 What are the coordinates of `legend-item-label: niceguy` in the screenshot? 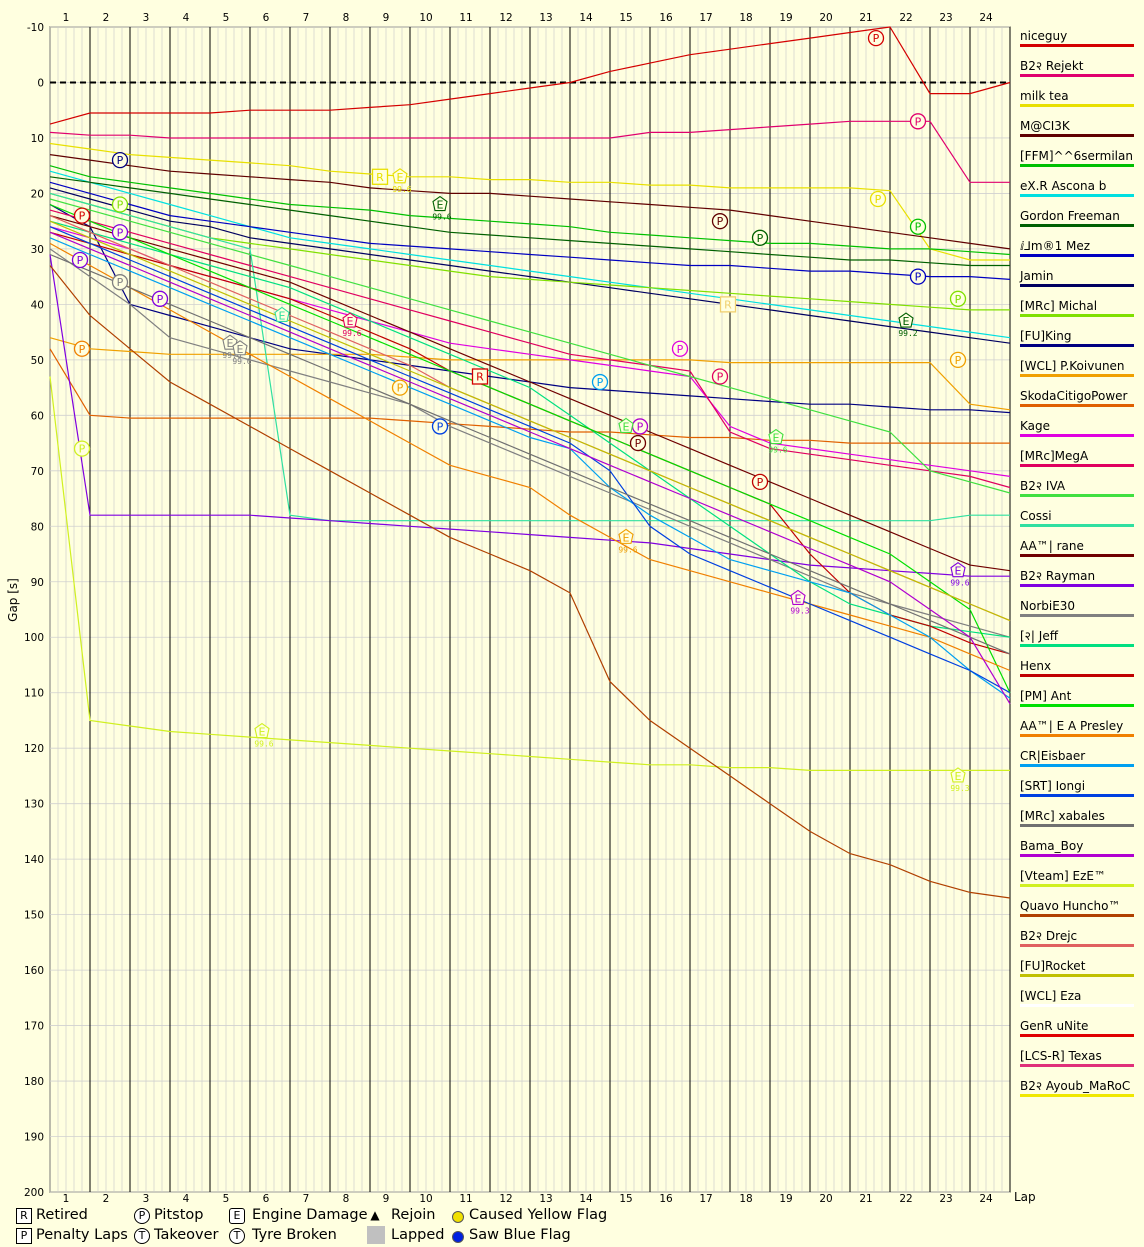 It's located at (1044, 36).